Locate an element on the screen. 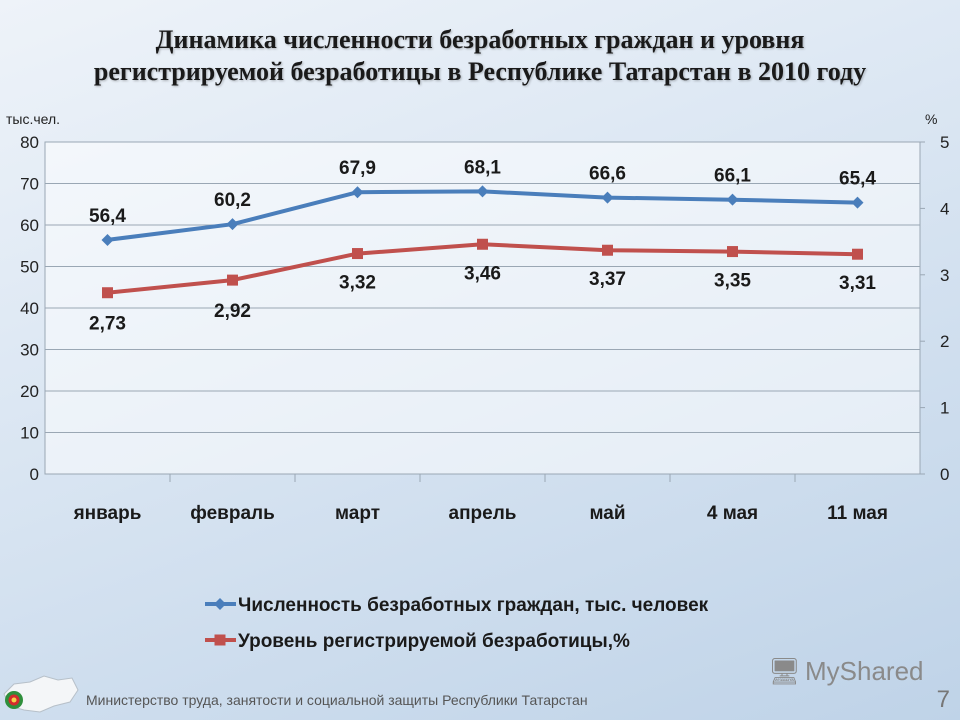  right-tick-label: 2 is located at coordinates (944, 341).